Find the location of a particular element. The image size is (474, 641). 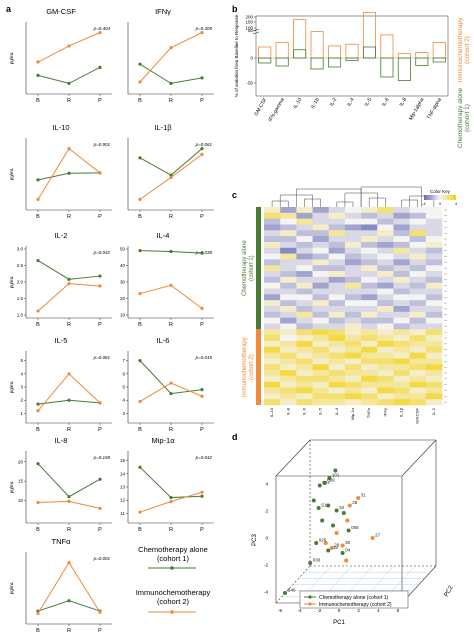

z-tick-label: -2 is located at coordinates (266, 565).